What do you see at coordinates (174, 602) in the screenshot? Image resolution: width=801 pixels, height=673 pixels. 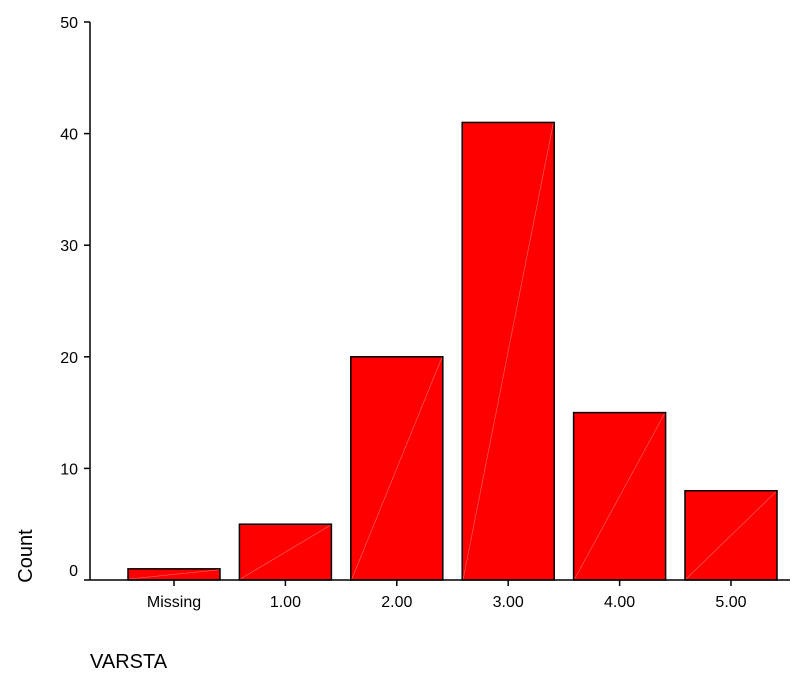 I see `x-tick-label: Missing` at bounding box center [174, 602].